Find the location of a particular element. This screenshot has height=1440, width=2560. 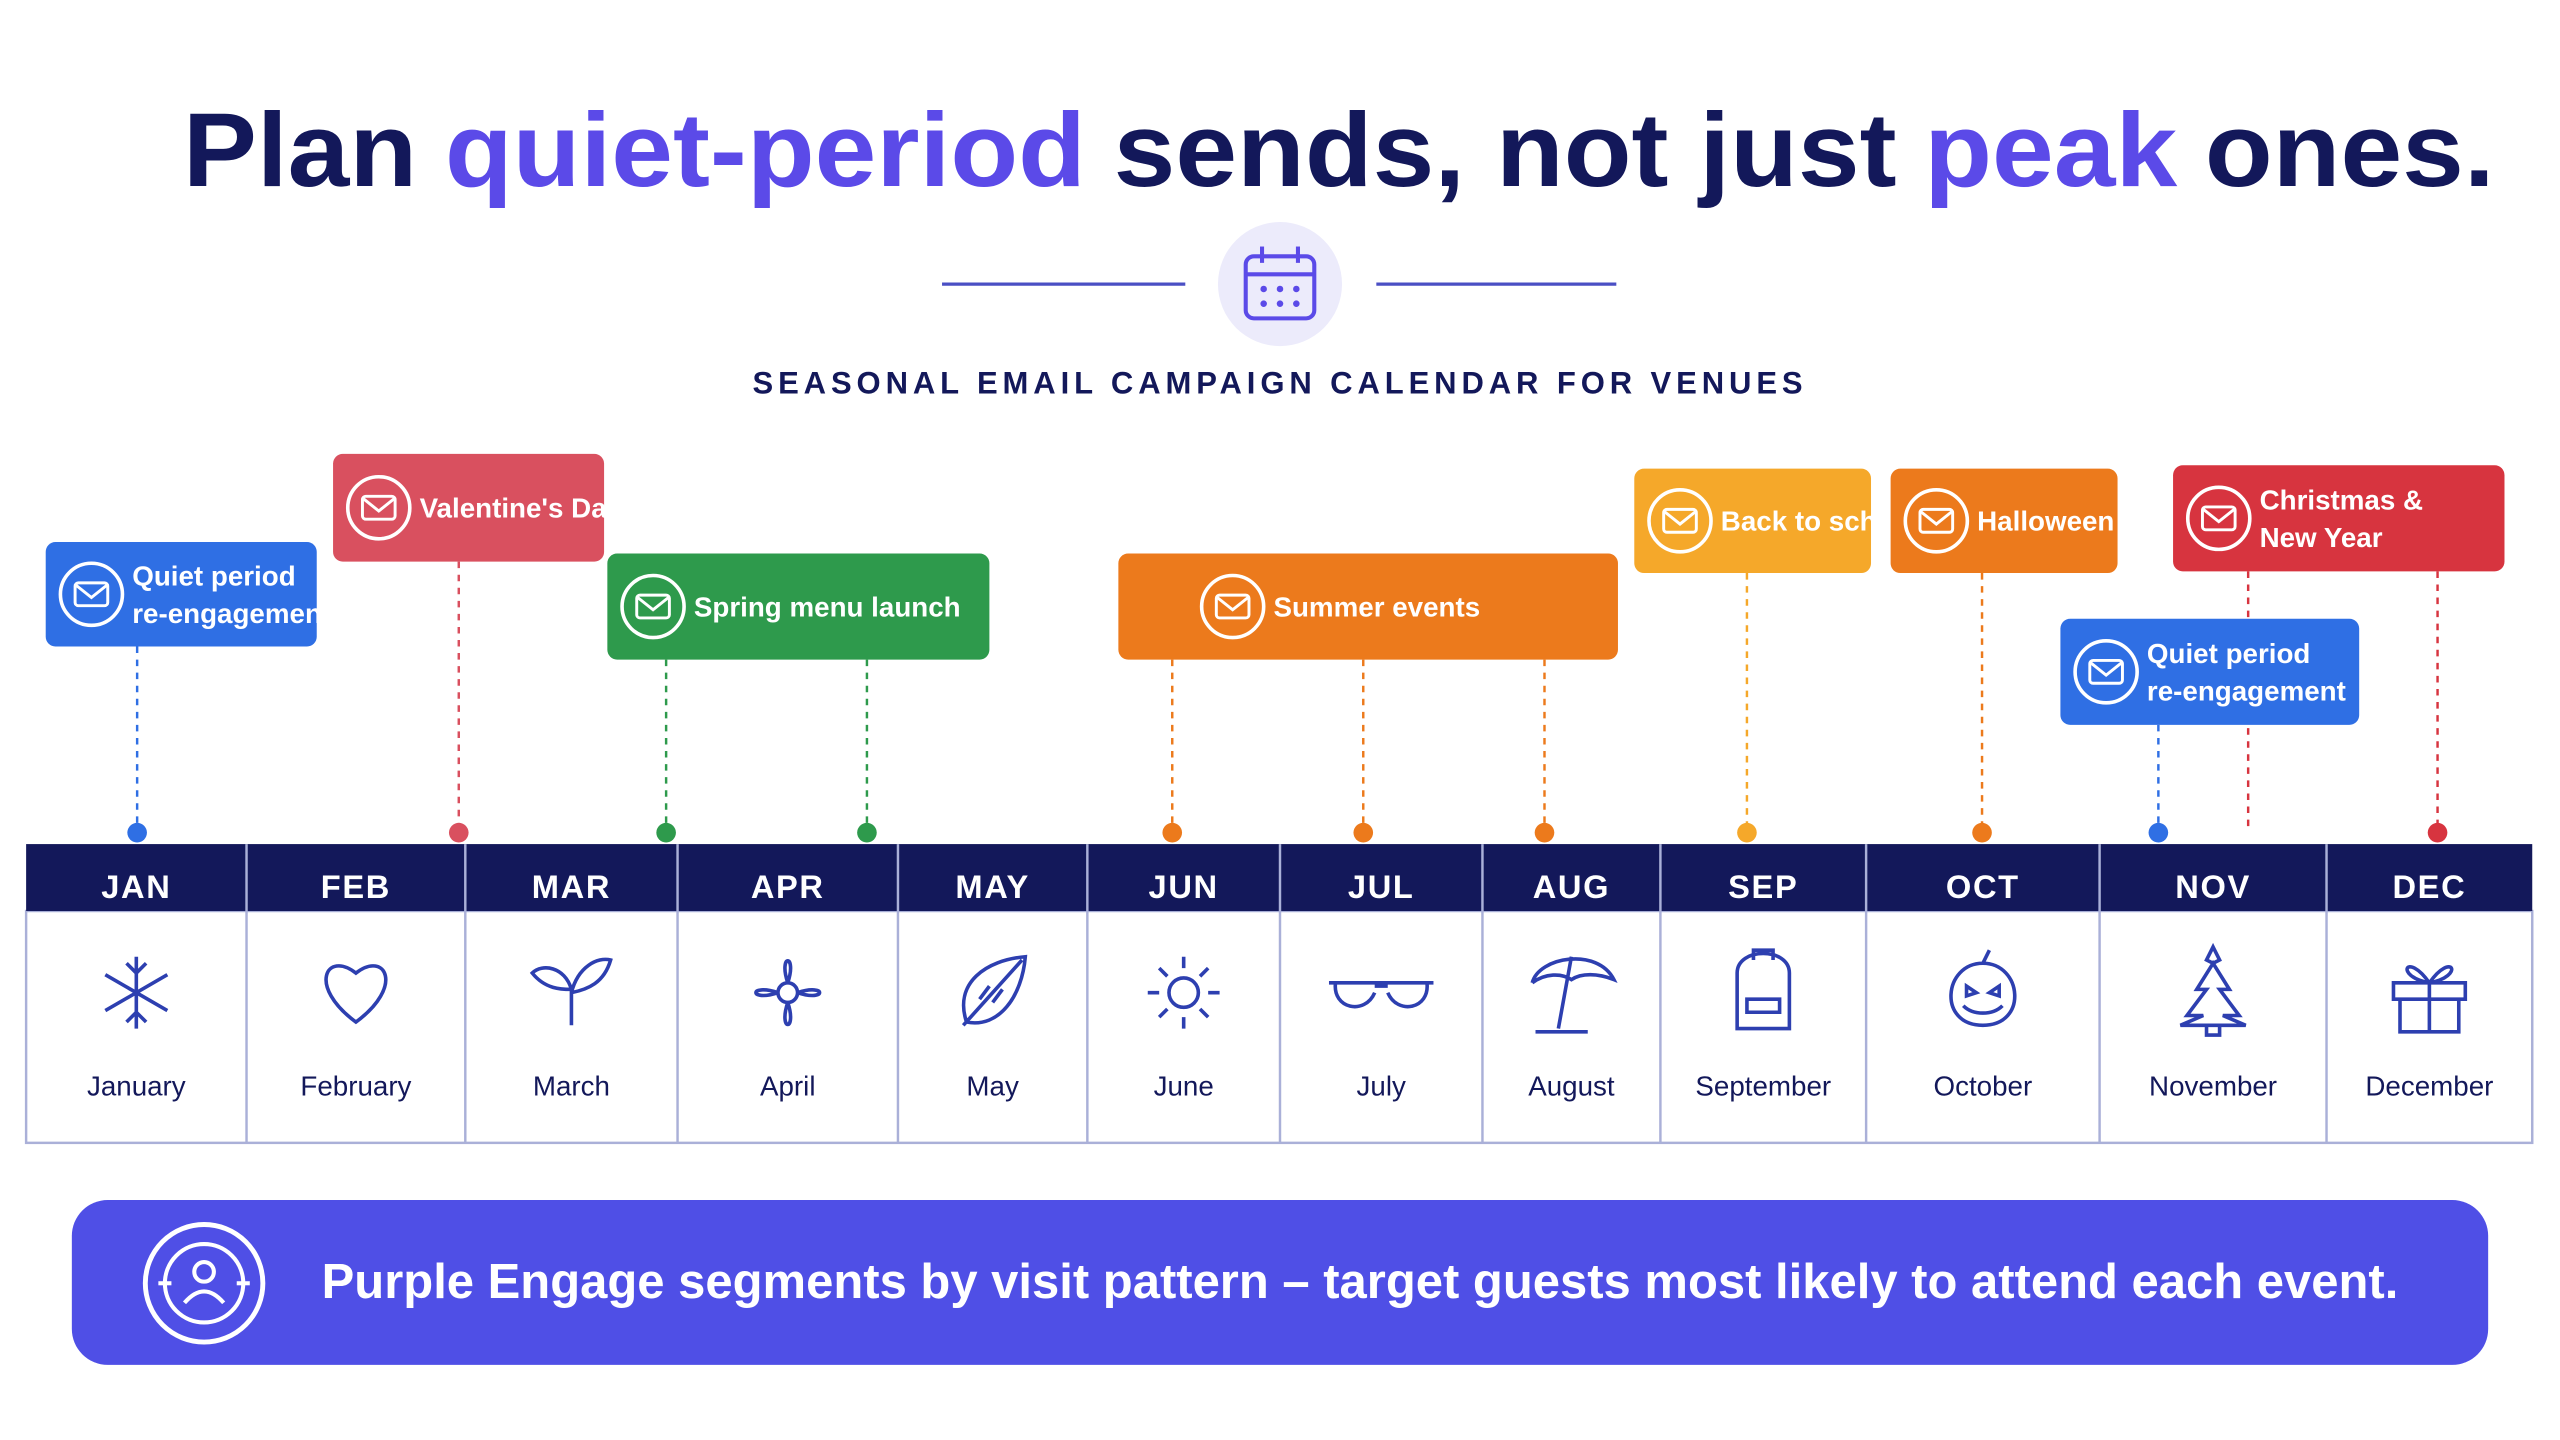

month-name: July is located at coordinates (1381, 1086).